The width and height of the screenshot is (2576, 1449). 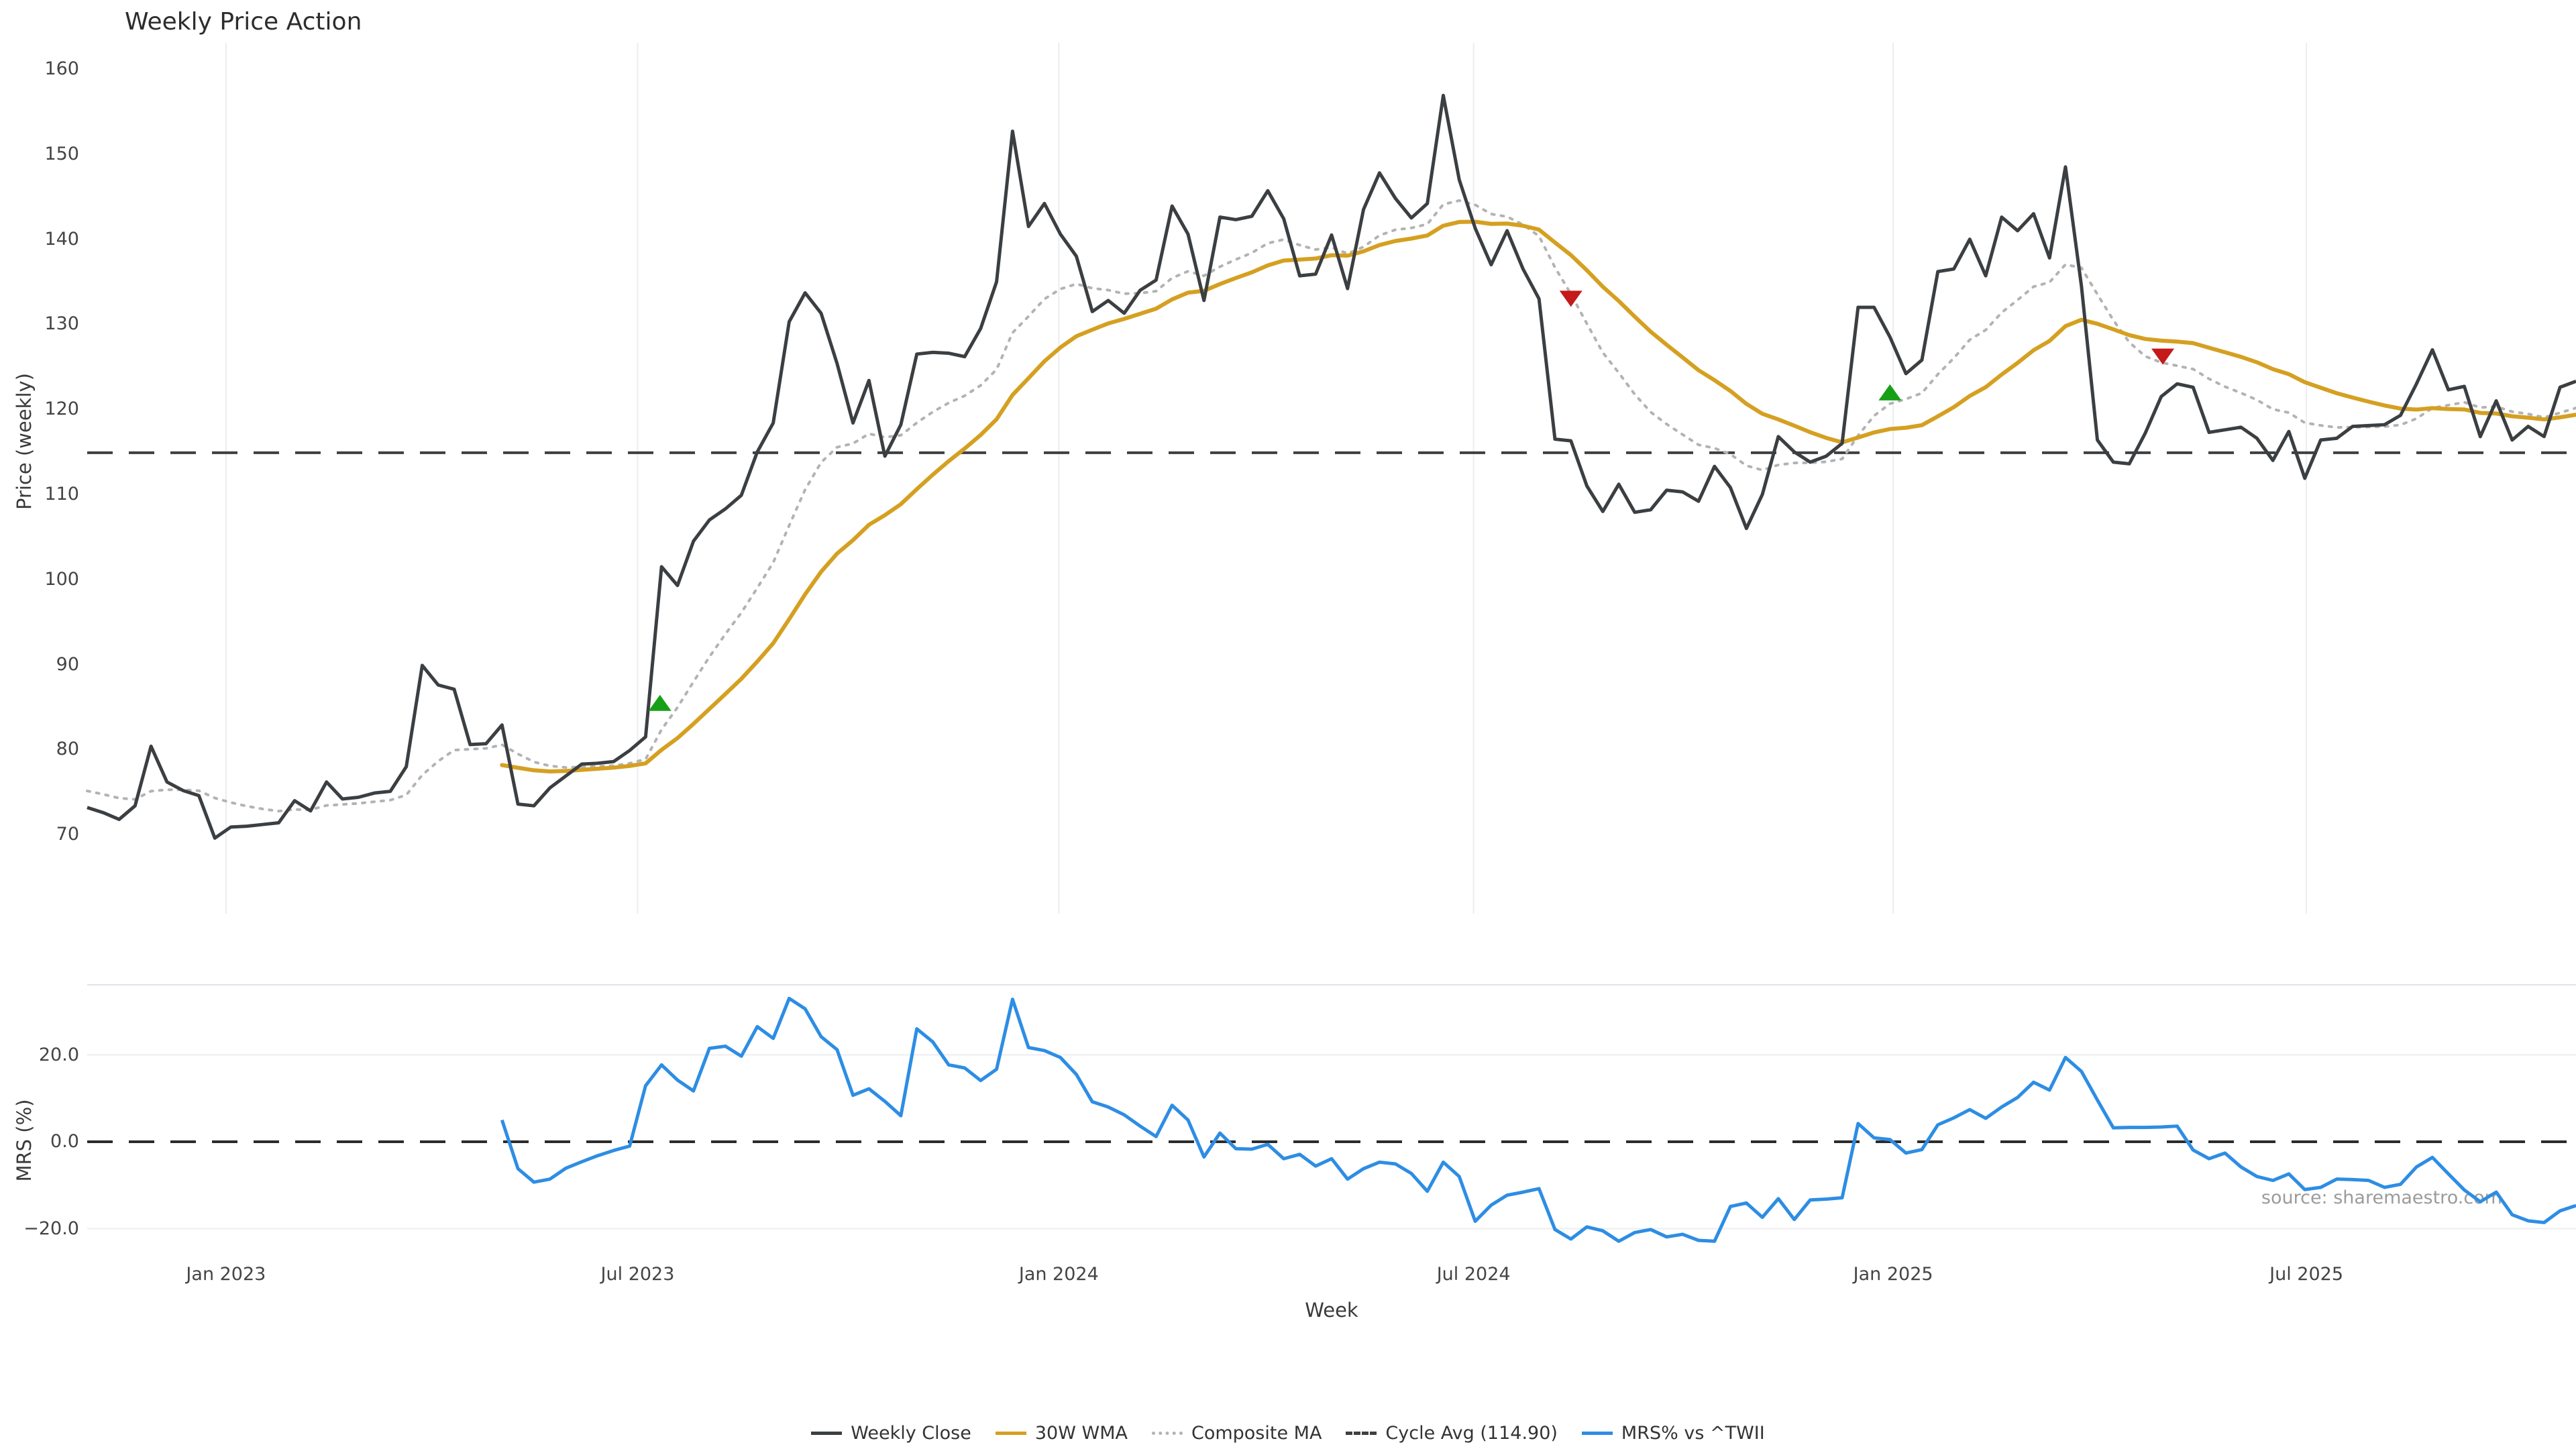 I want to click on page-title: Weekly Price Action, so click(x=243, y=22).